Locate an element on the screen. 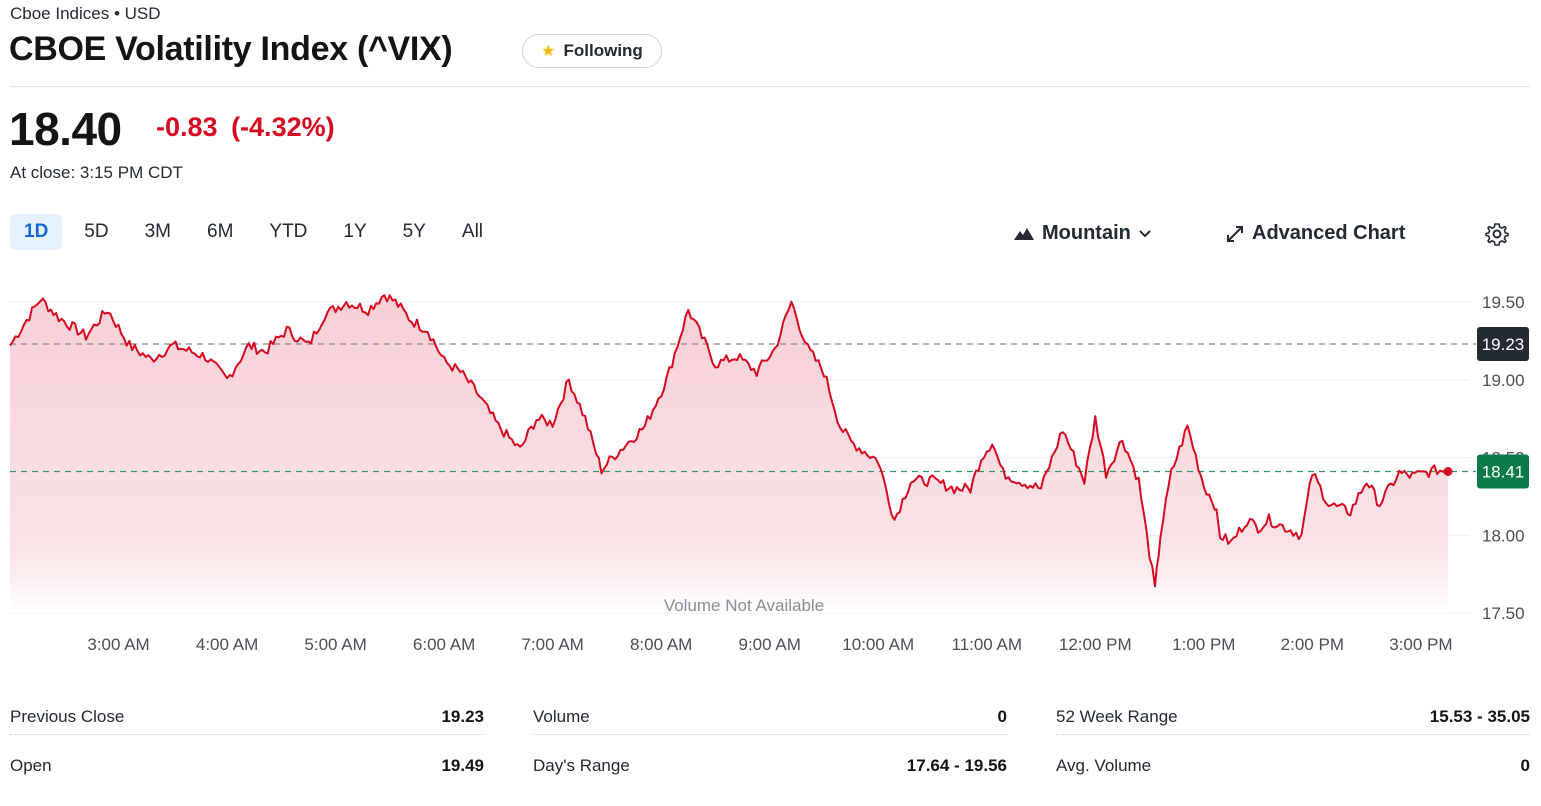  x-tick-label: 11:00 AM is located at coordinates (986, 644).